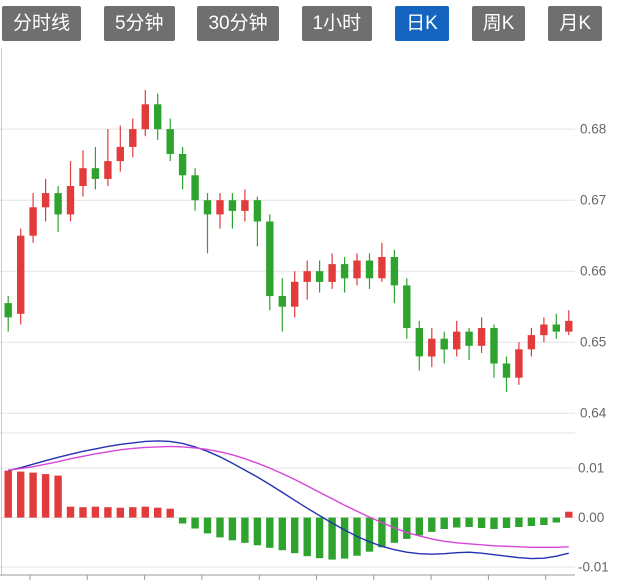 The height and width of the screenshot is (582, 634). Describe the element at coordinates (593, 200) in the screenshot. I see `price-axis-label: 0.67` at that location.